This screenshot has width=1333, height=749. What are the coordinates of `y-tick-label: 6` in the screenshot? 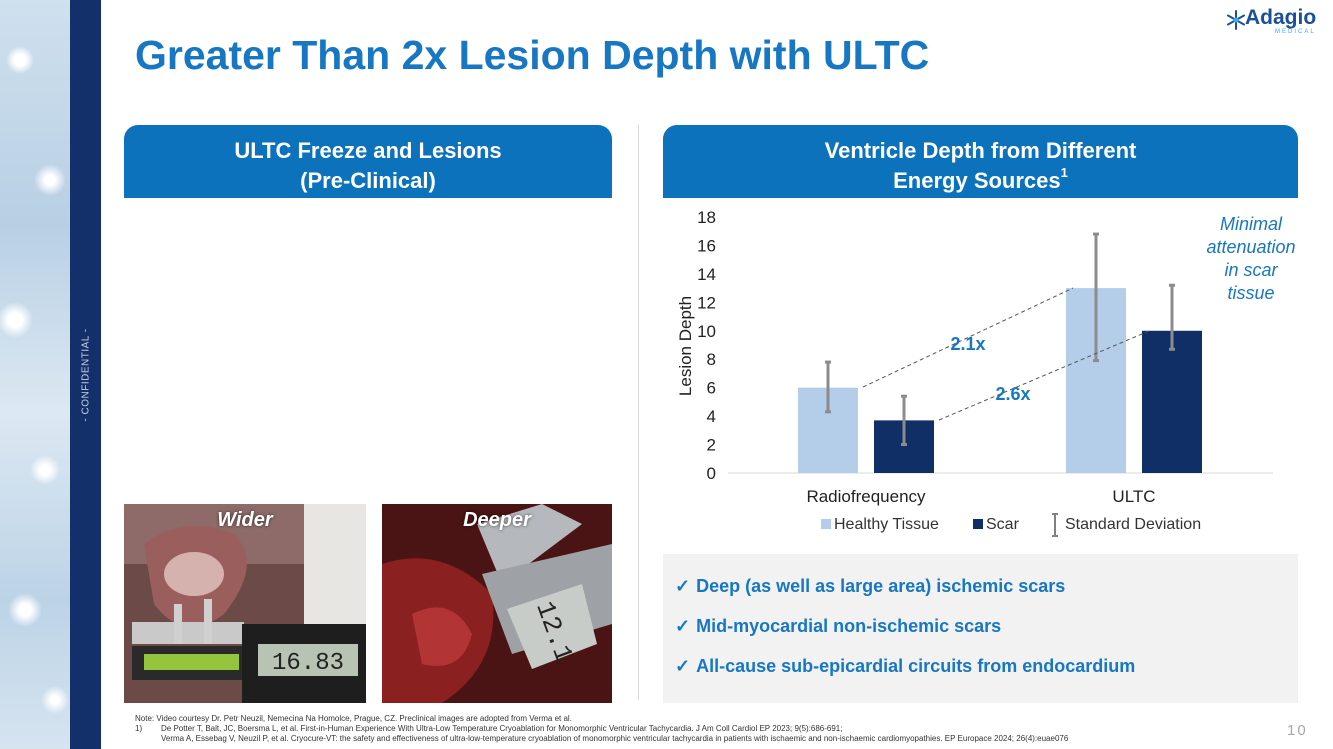 It's located at (711, 388).